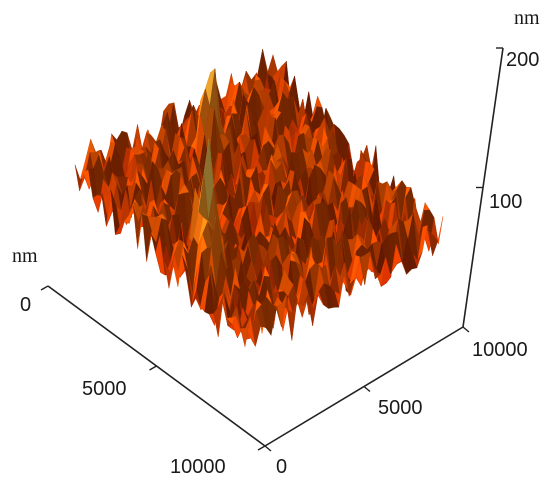 The height and width of the screenshot is (481, 554). I want to click on y-tick-label-5000: 5000, so click(400, 408).